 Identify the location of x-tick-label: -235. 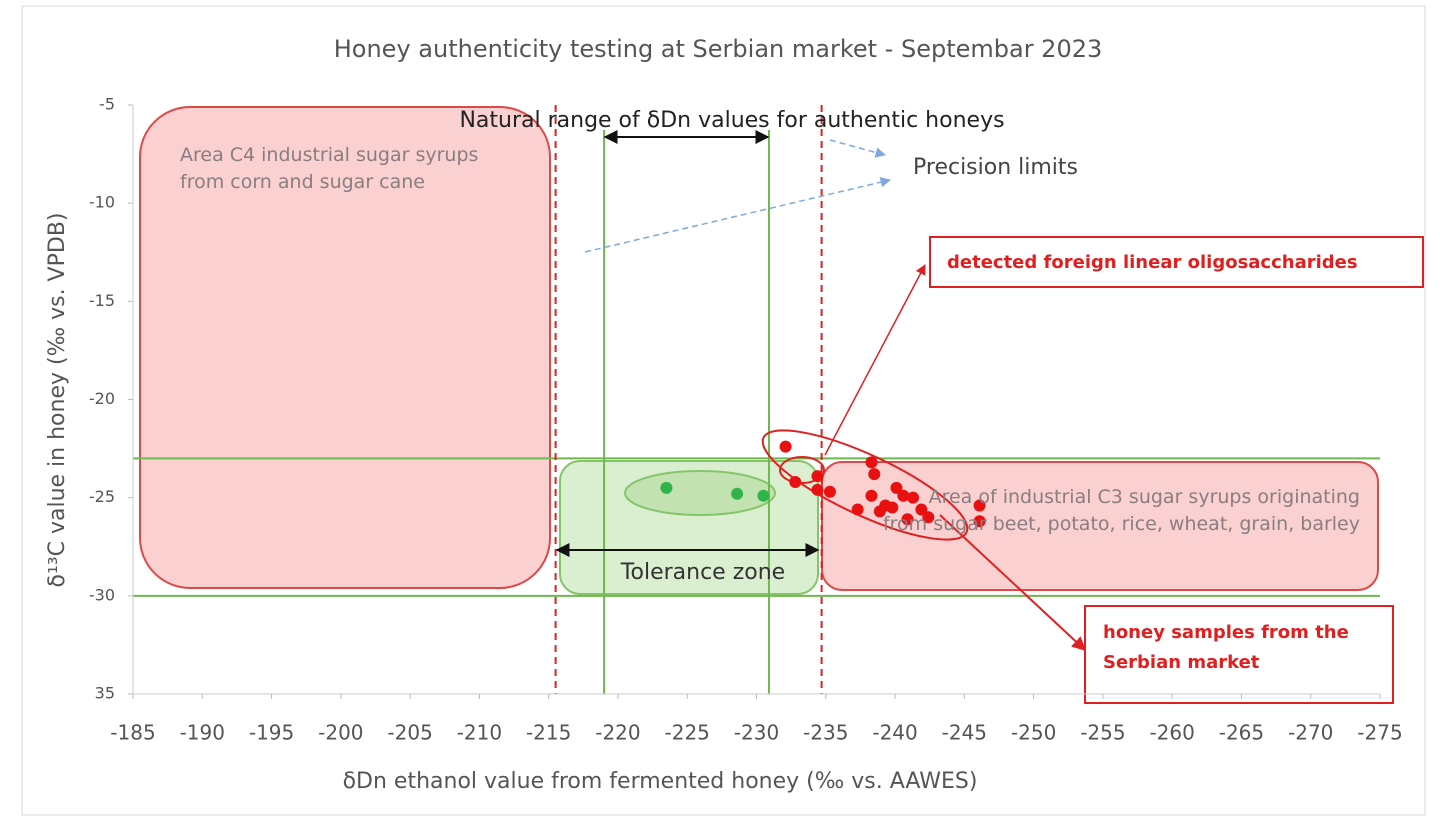
(825, 733).